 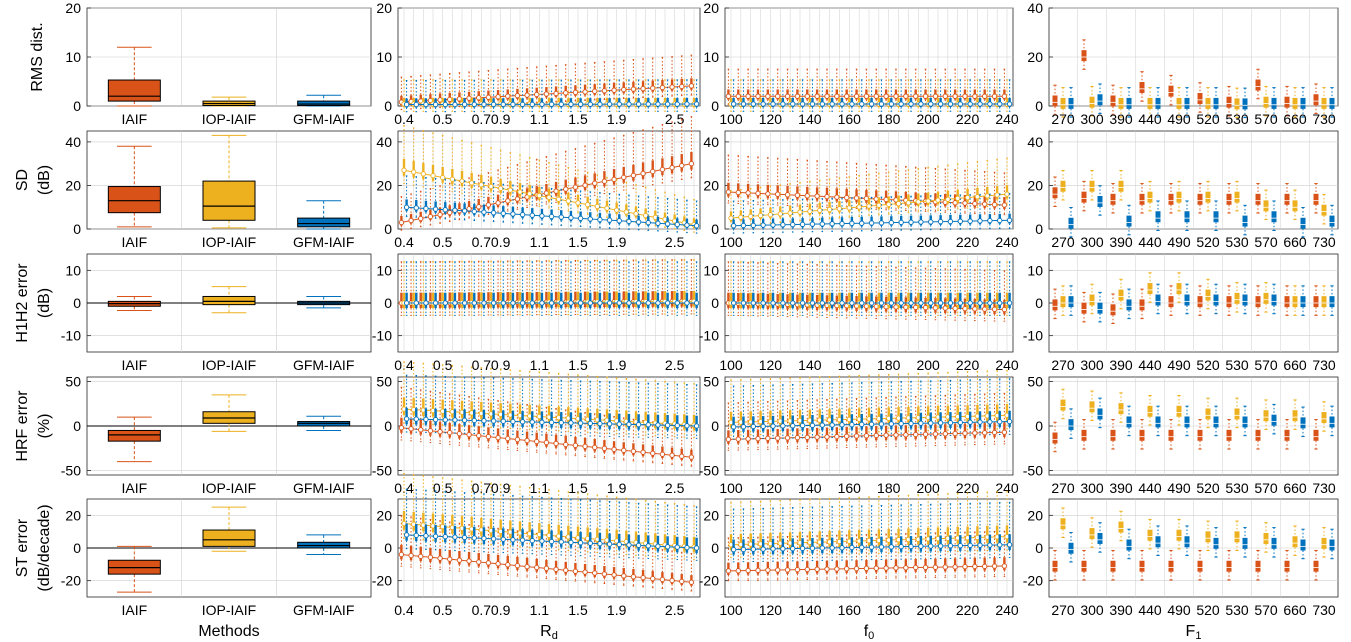 I want to click on x-tick-label: 120, so click(x=771, y=242).